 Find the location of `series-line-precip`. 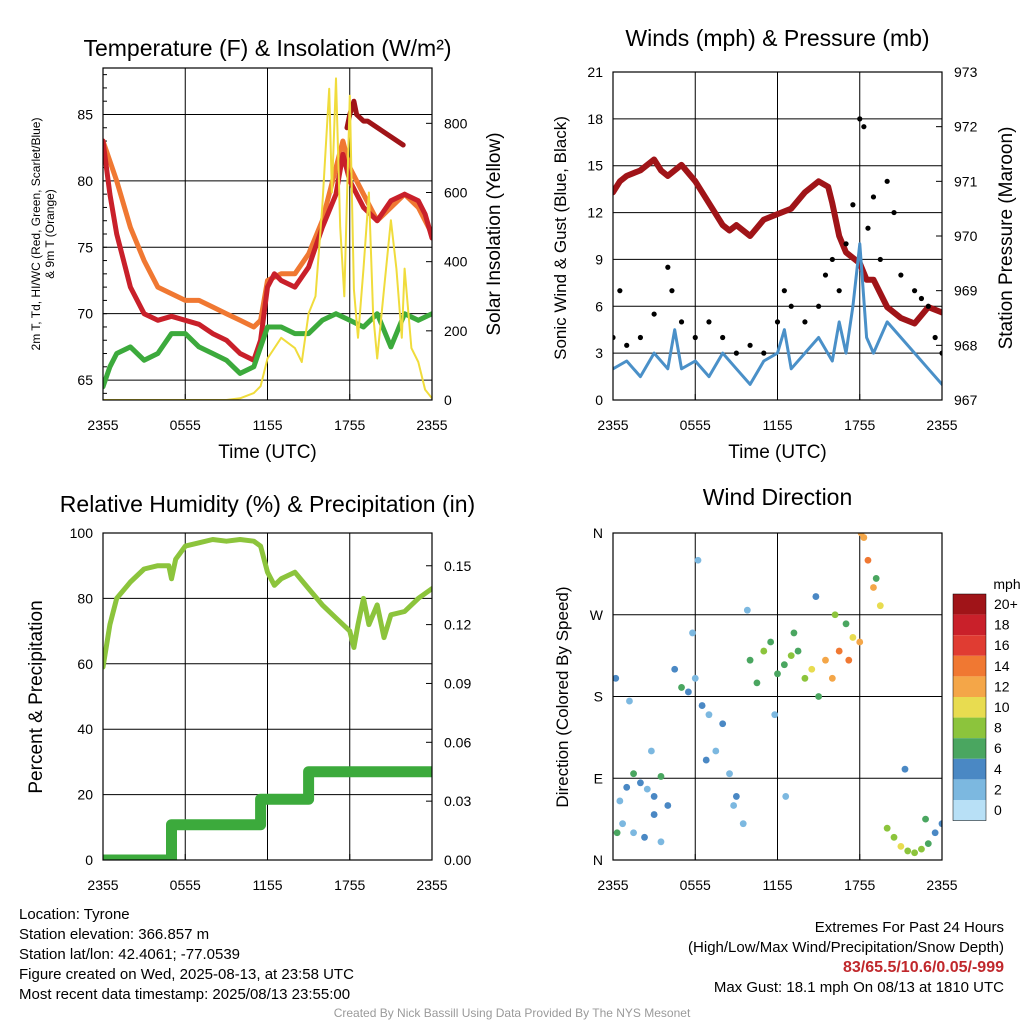

series-line-precip is located at coordinates (267, 813).